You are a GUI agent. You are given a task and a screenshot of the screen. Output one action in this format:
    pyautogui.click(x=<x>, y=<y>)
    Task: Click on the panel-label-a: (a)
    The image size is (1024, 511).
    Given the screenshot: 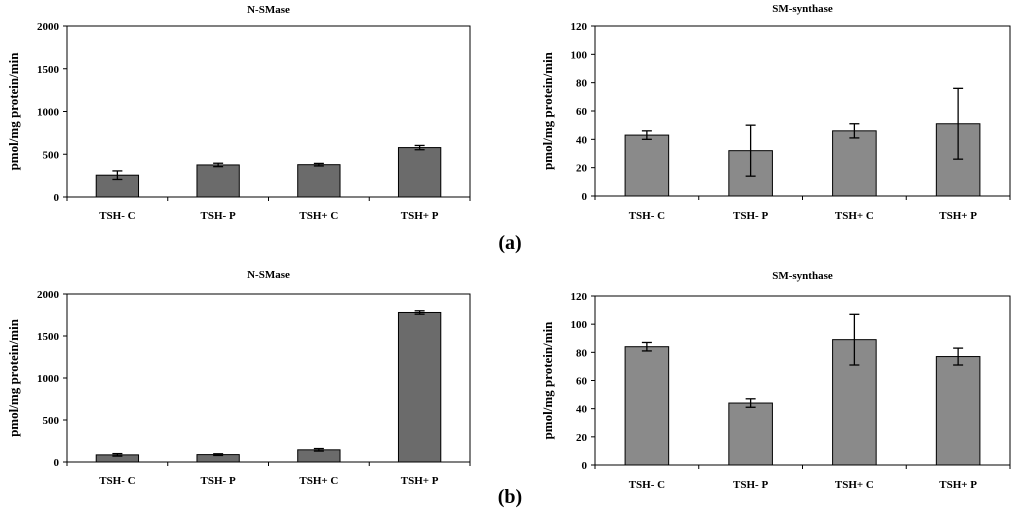 What is the action you would take?
    pyautogui.click(x=509, y=243)
    